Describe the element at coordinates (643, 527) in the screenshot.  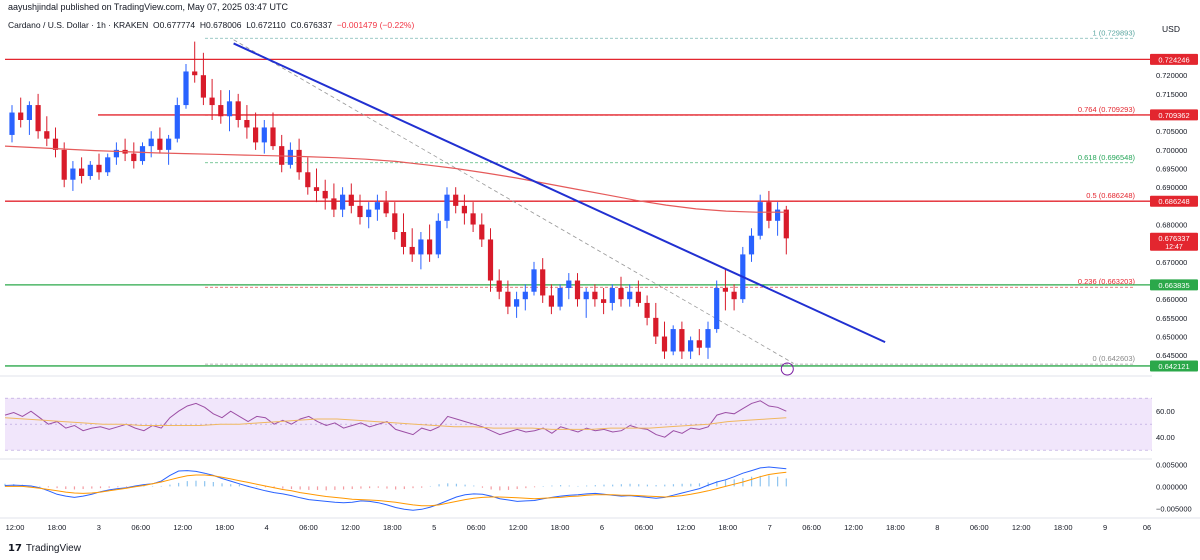
I see `x-tick-label: 06:00` at that location.